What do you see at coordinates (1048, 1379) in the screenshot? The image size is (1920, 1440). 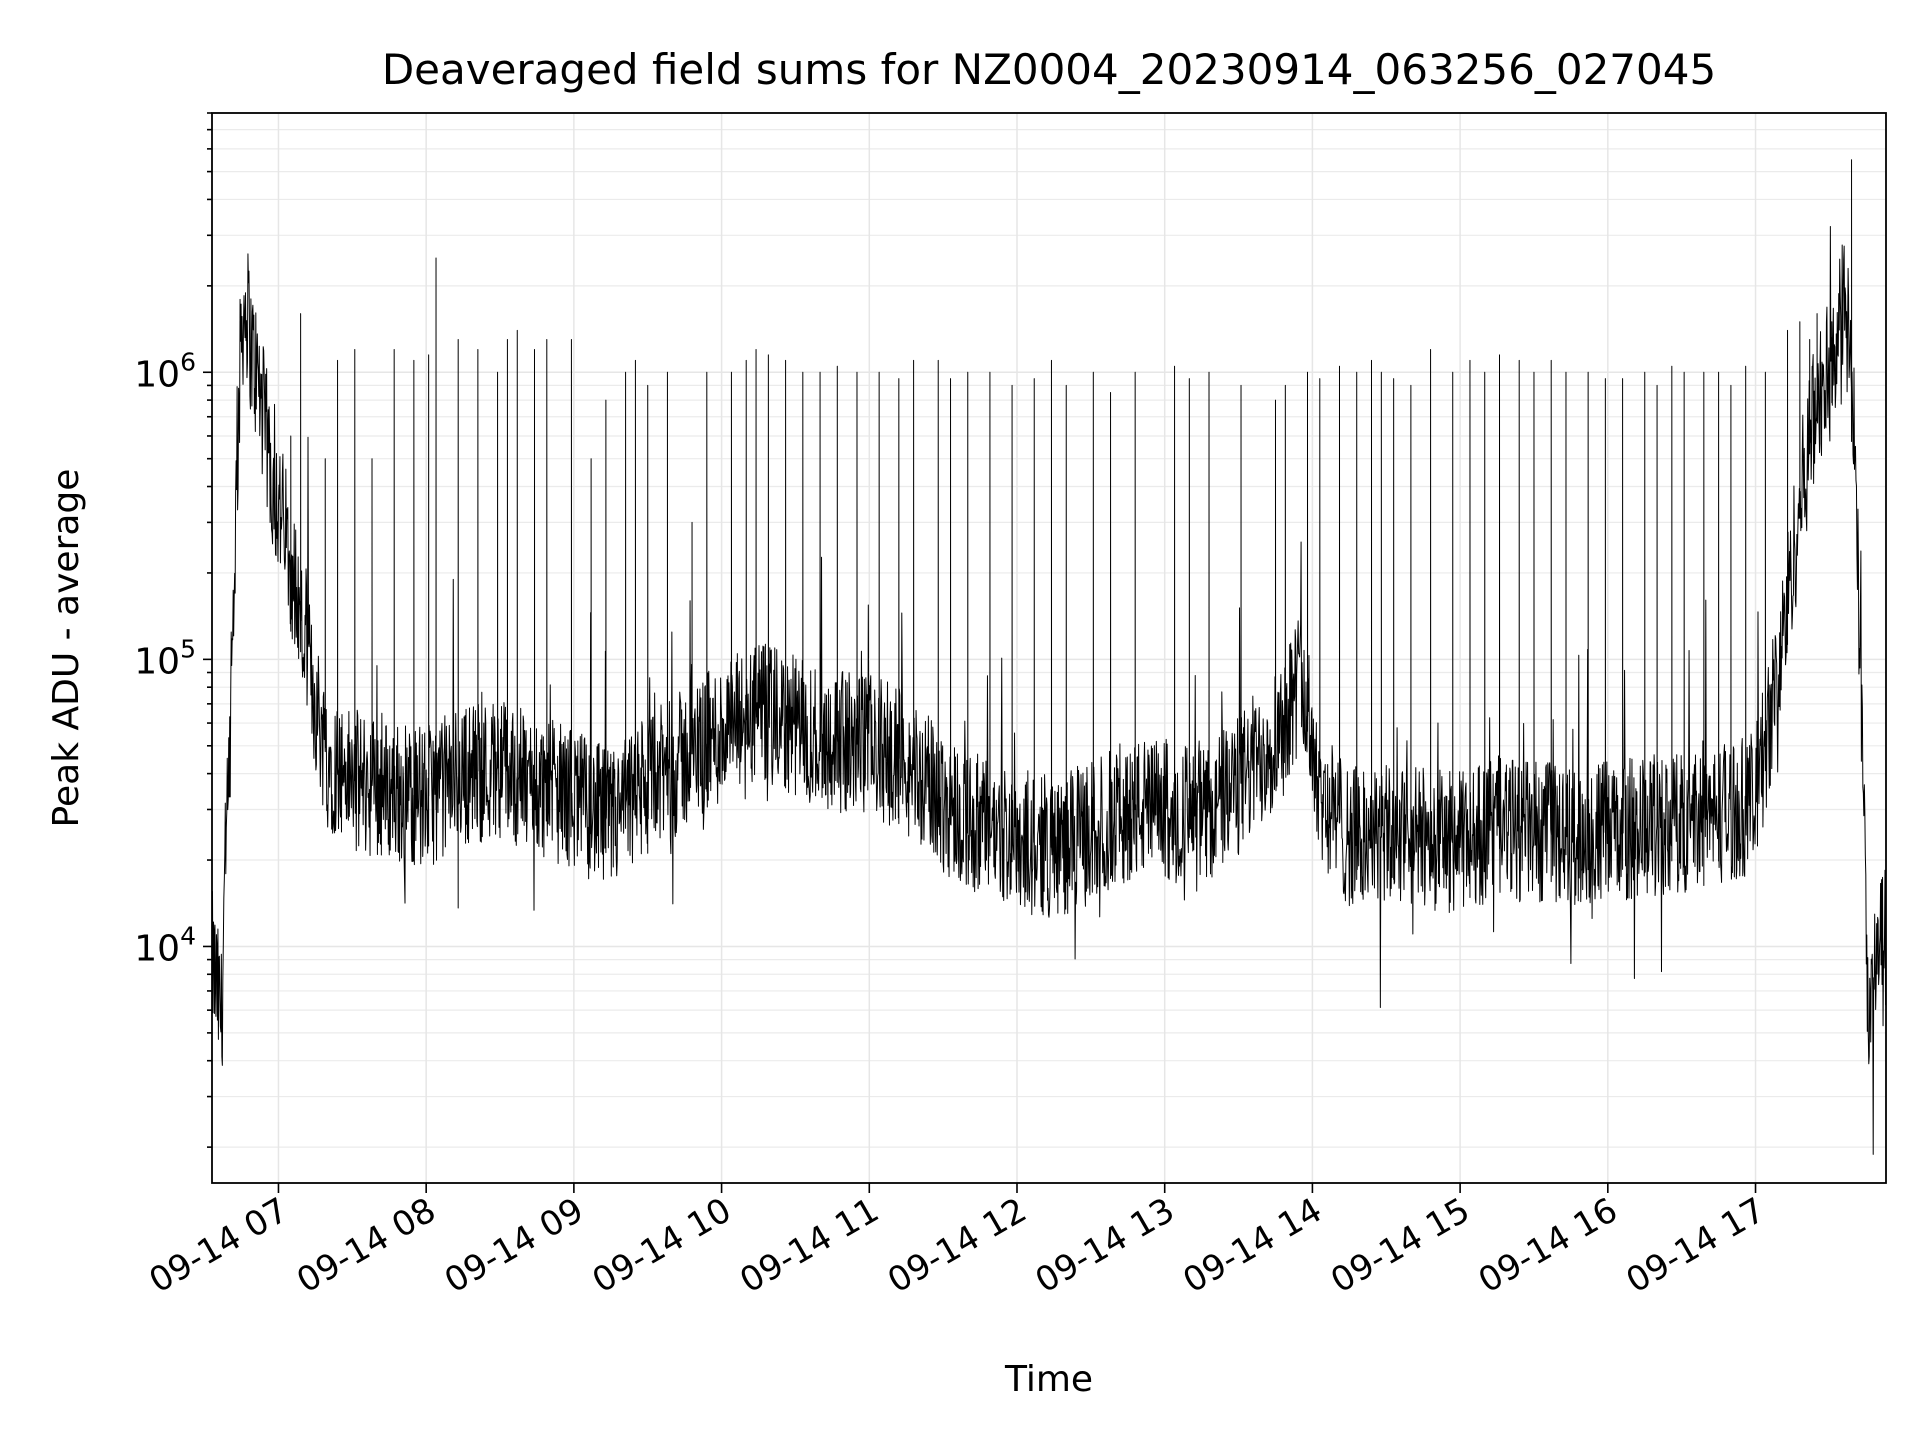 I see `x-axis-label: Time` at bounding box center [1048, 1379].